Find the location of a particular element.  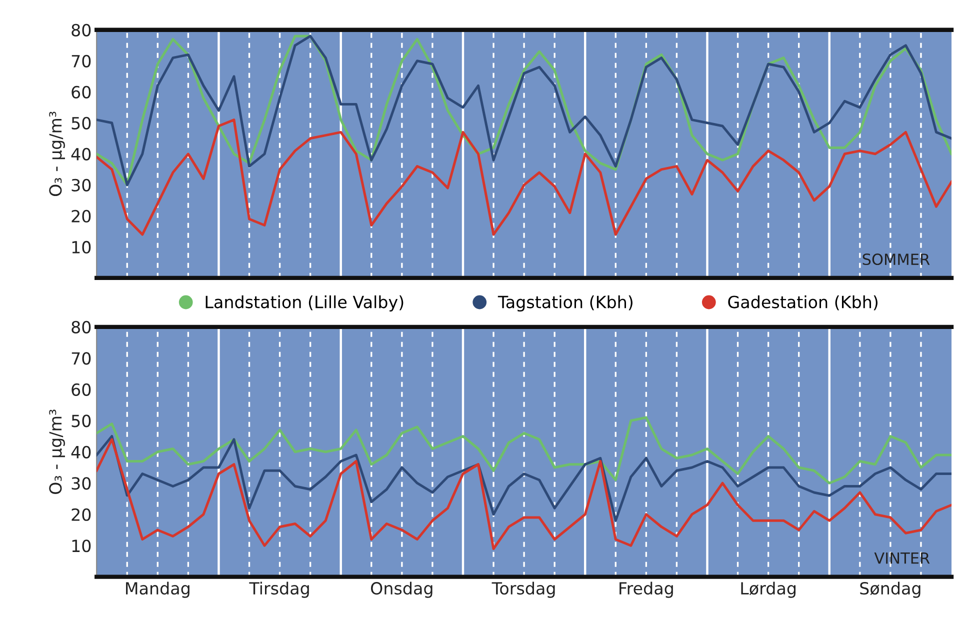

annotation: VINTER is located at coordinates (902, 558).